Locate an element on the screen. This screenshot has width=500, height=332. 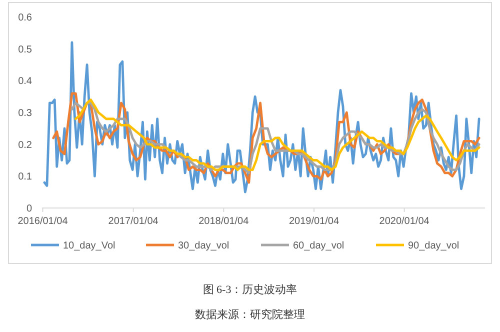
x-tick-label: 2018/01/04 is located at coordinates (224, 221).